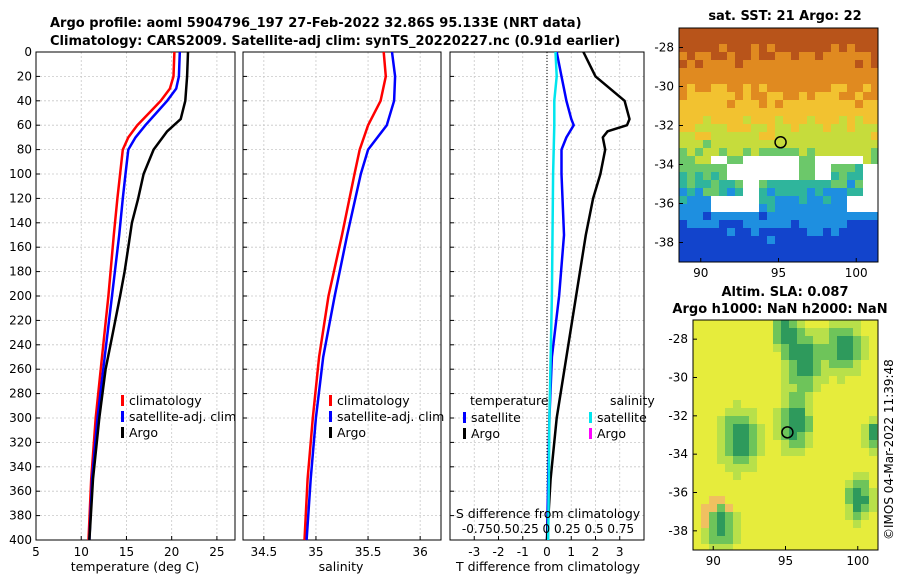 The image size is (900, 580). I want to click on imos-watermark: ©IMOS 04-Mar-2022 11:39:48, so click(889, 449).